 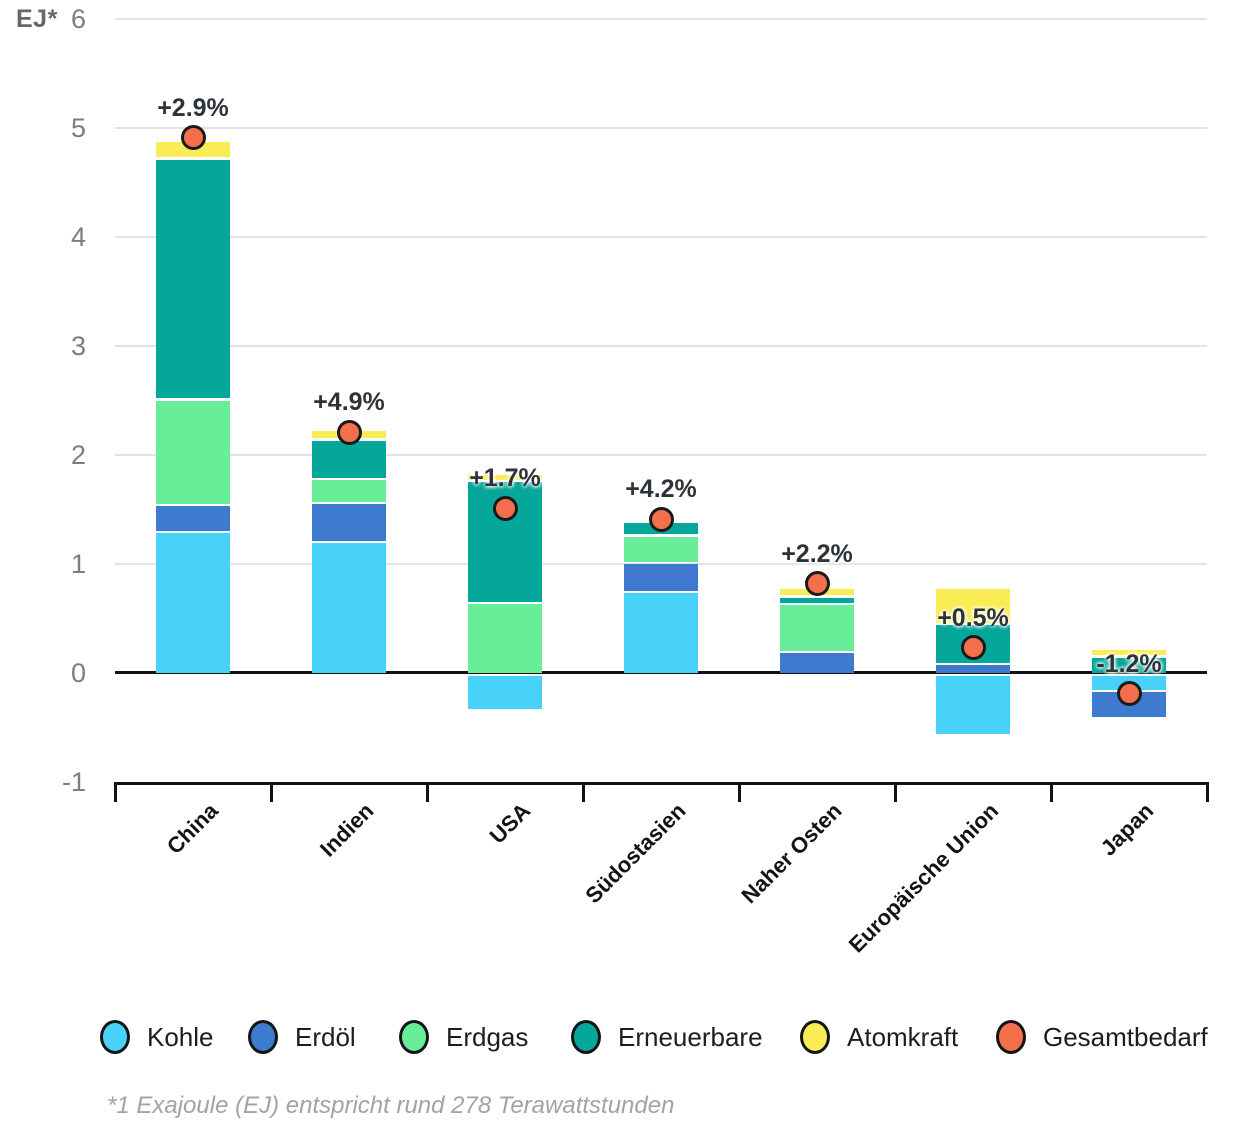 What do you see at coordinates (661, 519) in the screenshot?
I see `total-demand-dot-s-dostasien` at bounding box center [661, 519].